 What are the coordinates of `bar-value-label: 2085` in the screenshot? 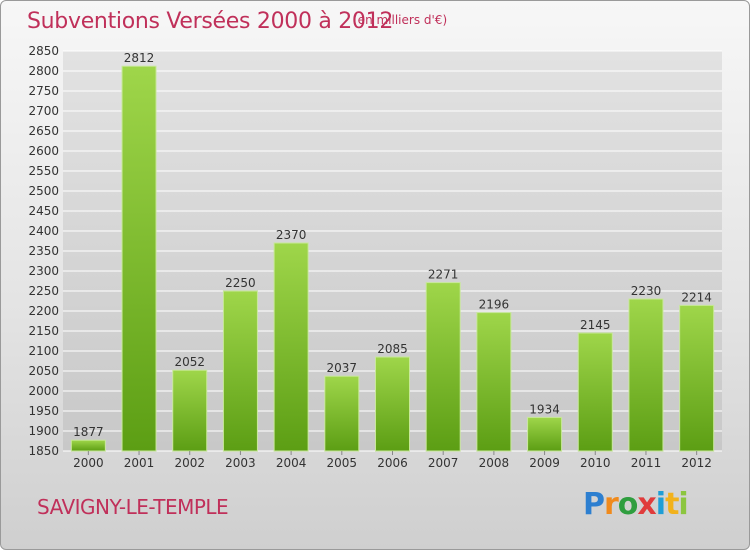 It's located at (392, 349).